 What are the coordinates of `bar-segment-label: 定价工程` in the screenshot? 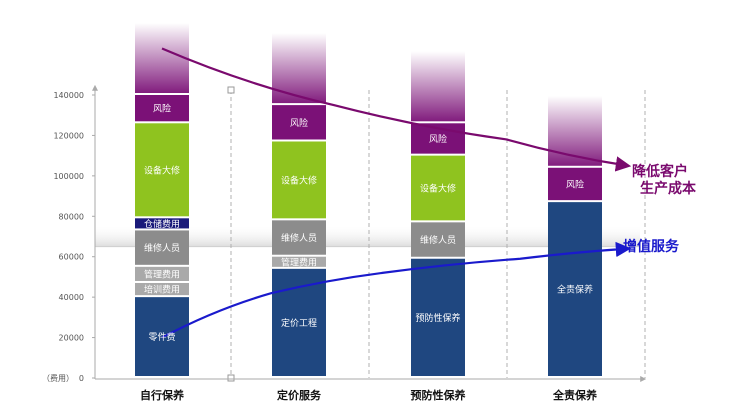 It's located at (299, 323).